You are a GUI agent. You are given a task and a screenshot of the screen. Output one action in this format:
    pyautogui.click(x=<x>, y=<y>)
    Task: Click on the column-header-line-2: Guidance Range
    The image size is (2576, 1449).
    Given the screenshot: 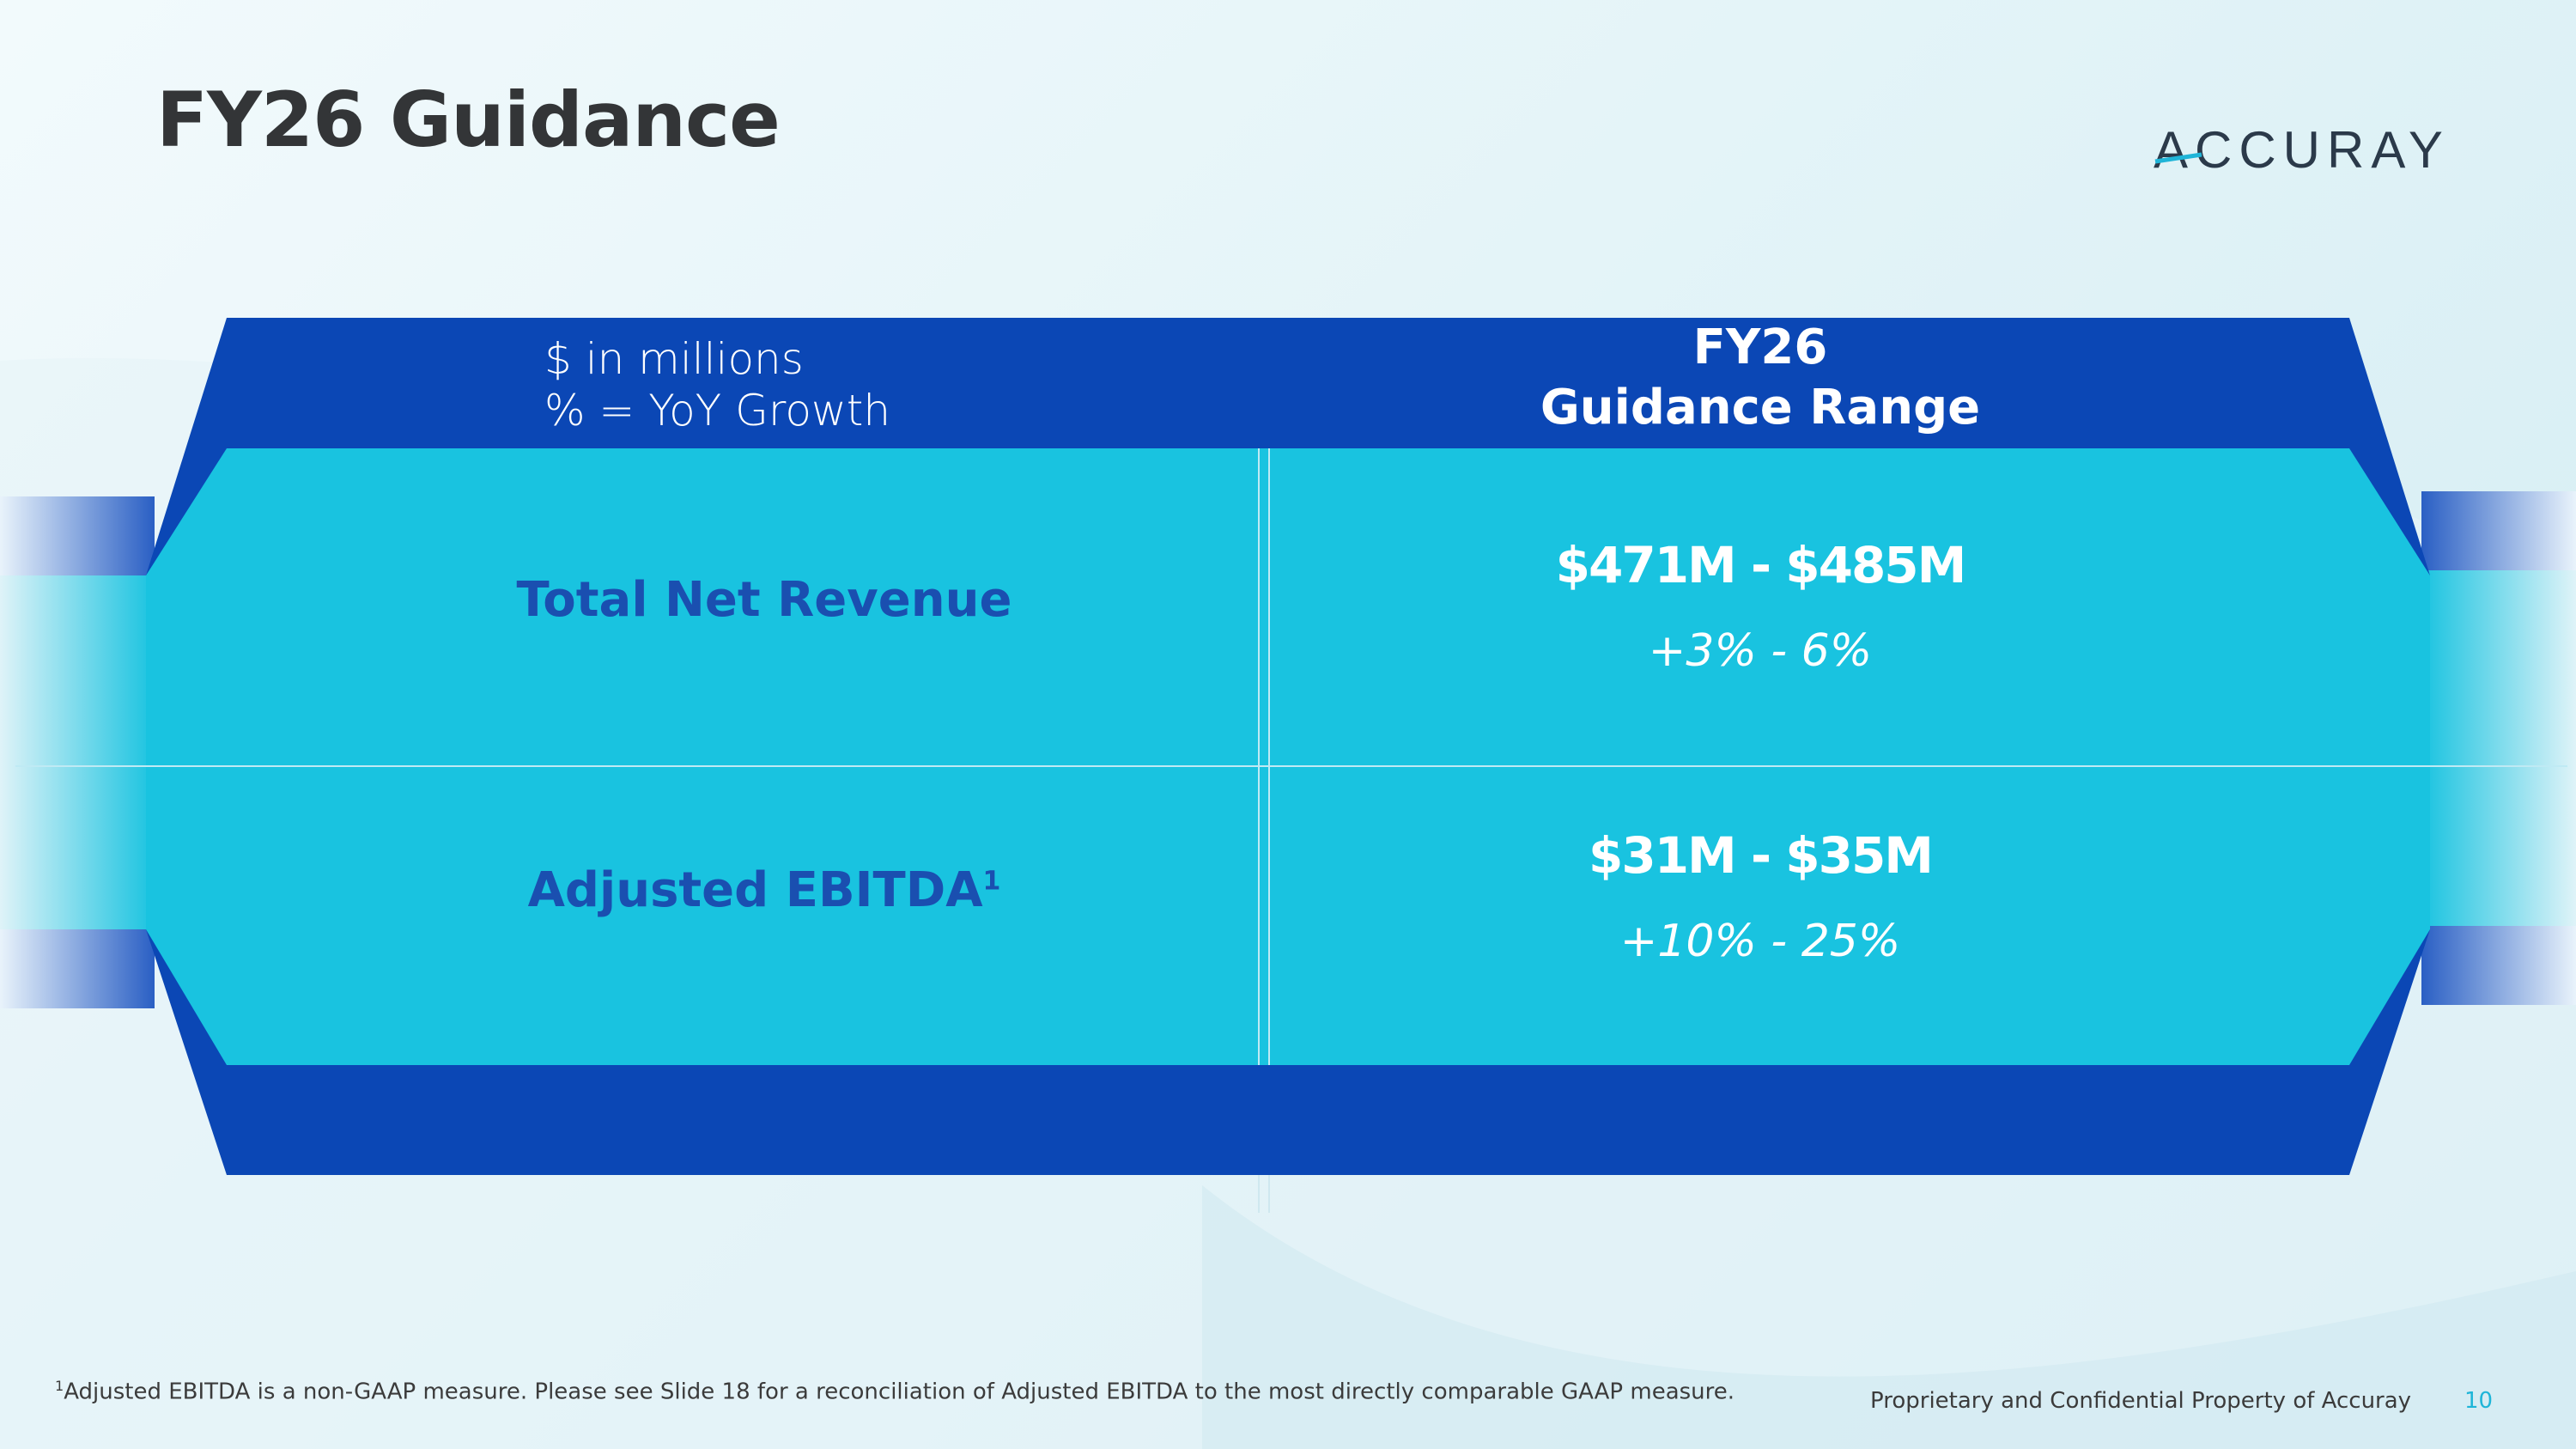 What is the action you would take?
    pyautogui.click(x=1761, y=407)
    